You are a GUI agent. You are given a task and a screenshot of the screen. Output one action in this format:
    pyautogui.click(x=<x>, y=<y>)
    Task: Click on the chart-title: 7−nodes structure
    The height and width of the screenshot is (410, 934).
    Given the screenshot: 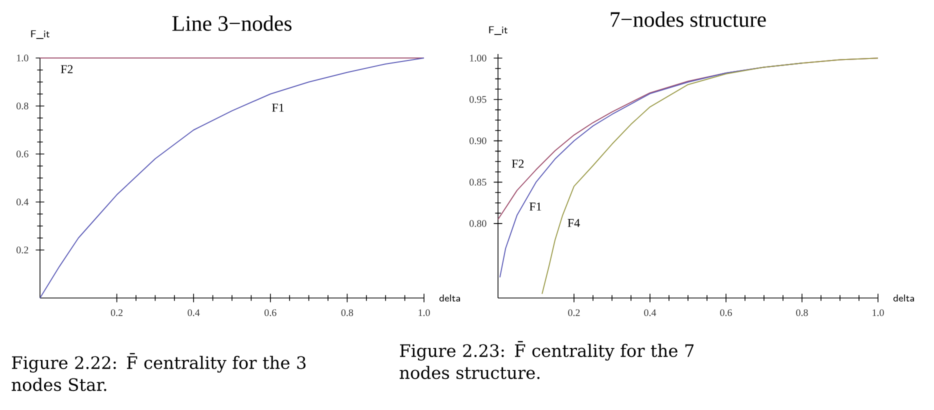 What is the action you would take?
    pyautogui.click(x=688, y=19)
    